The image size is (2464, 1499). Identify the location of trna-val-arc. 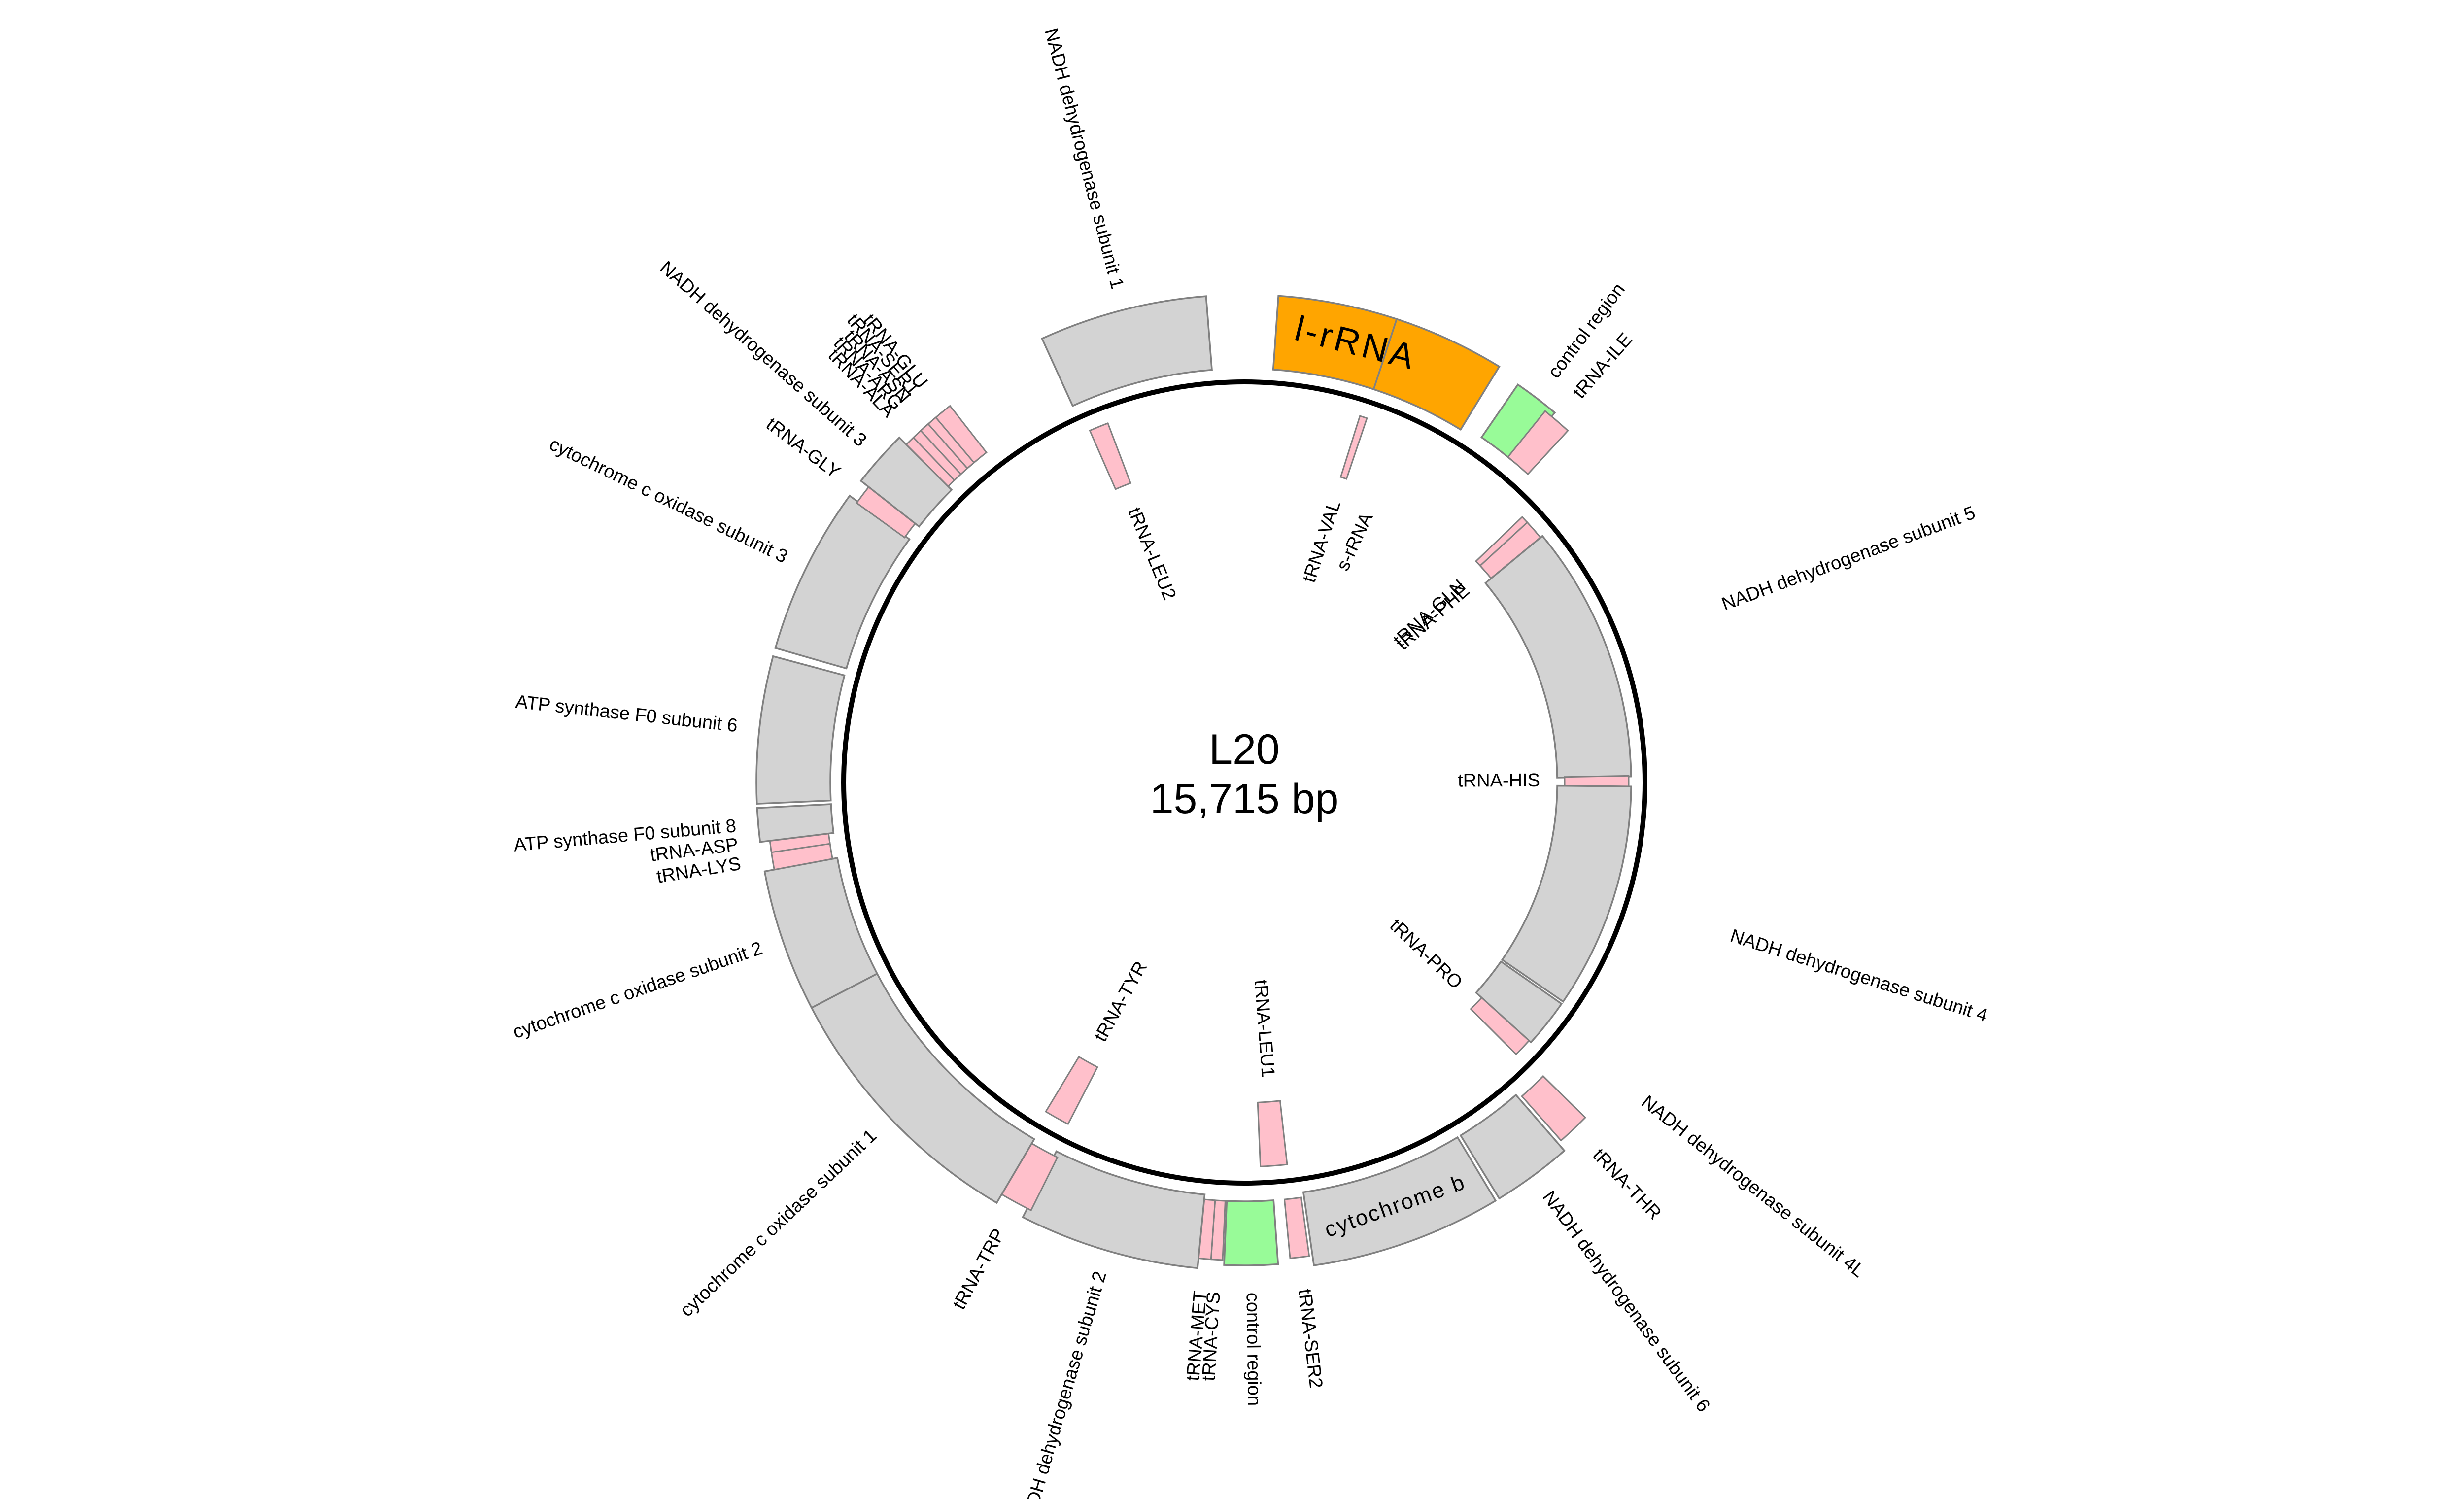
(1353, 448).